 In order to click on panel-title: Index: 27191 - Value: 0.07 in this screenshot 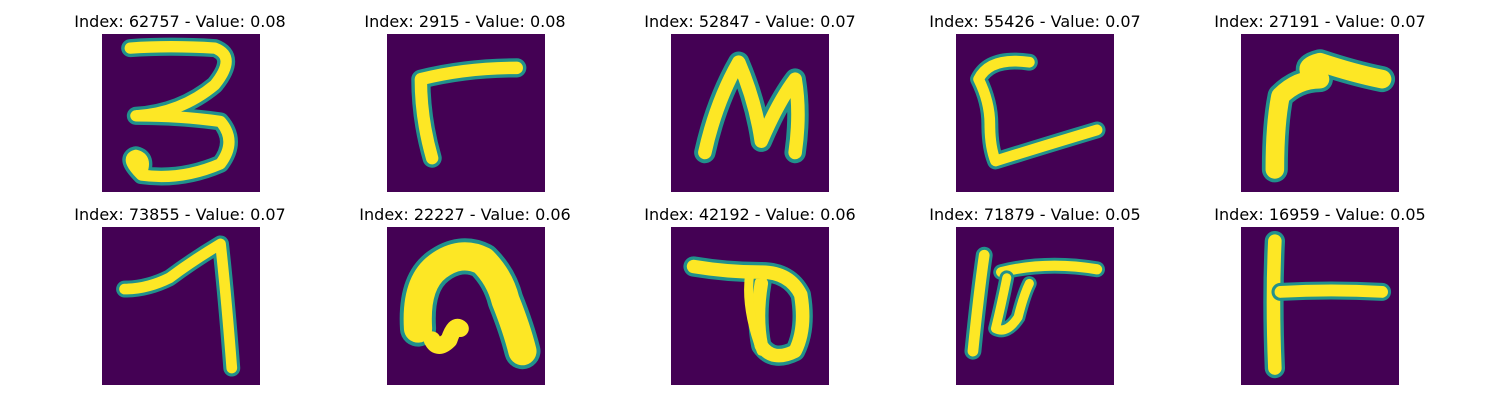, I will do `click(1320, 21)`.